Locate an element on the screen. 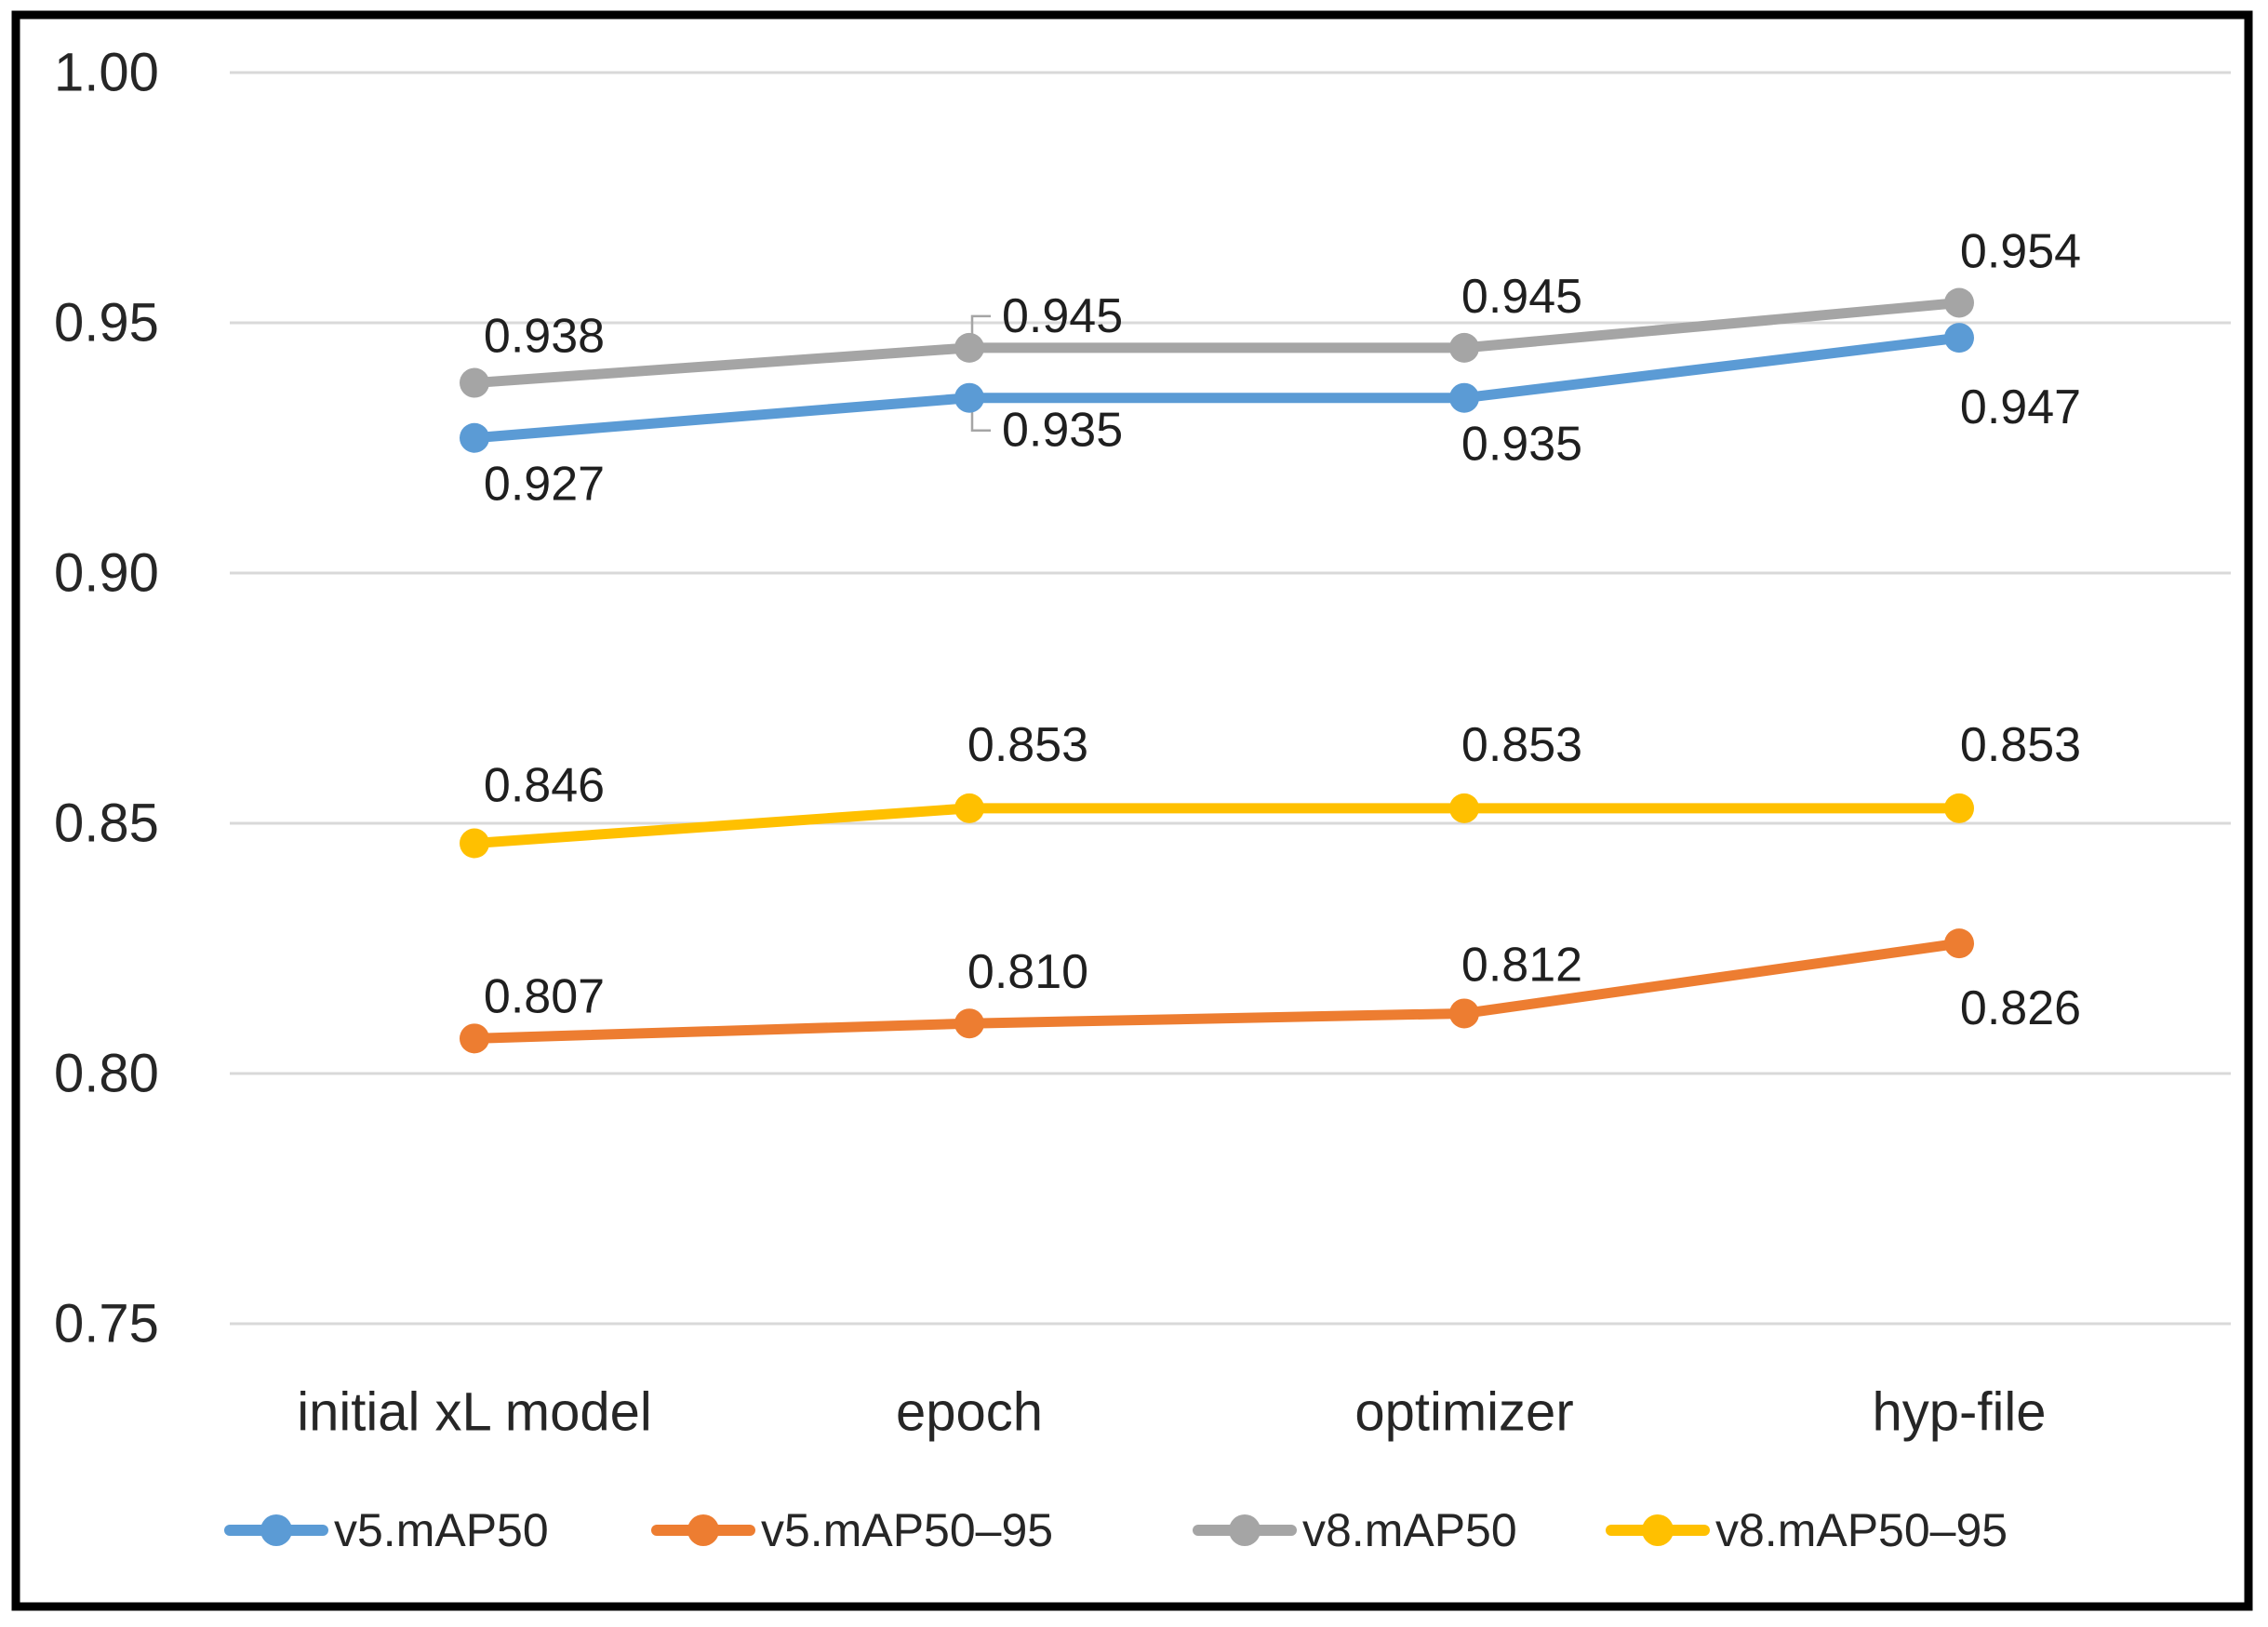 Image resolution: width=2268 pixels, height=1627 pixels. legend-item-v8.mAP50–95: v8.mAP50–95 is located at coordinates (1807, 1530).